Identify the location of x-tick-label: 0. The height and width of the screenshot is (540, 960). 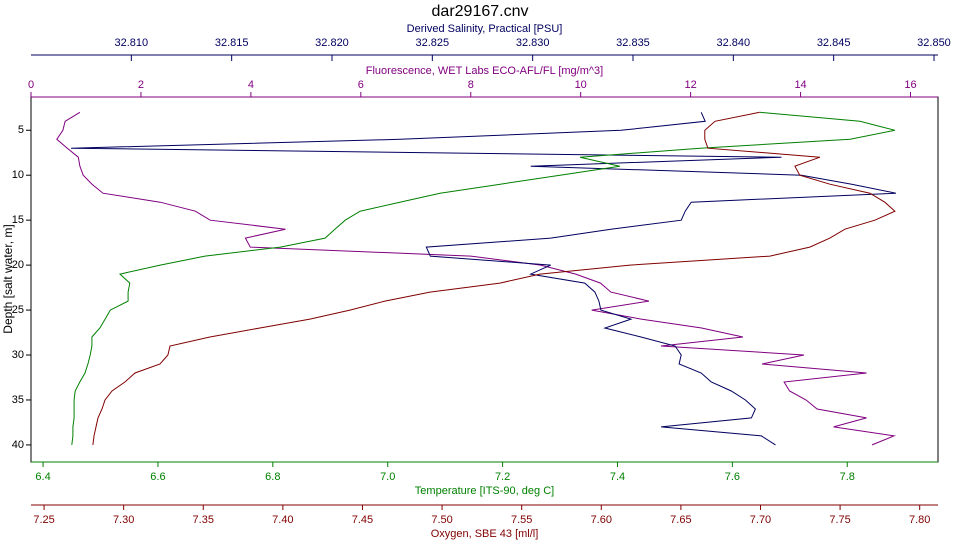
(31, 85).